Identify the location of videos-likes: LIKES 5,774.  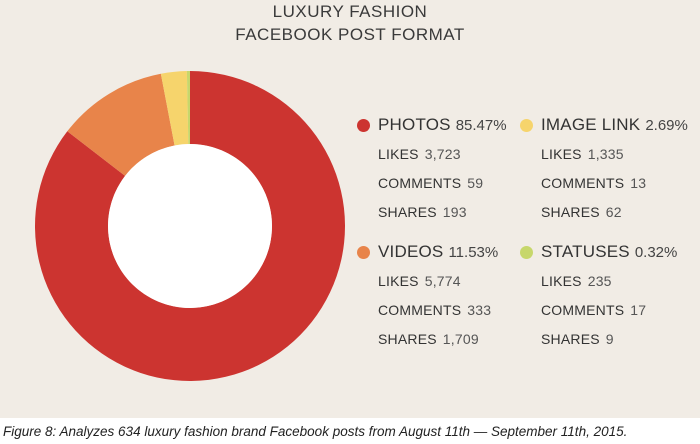
(419, 281).